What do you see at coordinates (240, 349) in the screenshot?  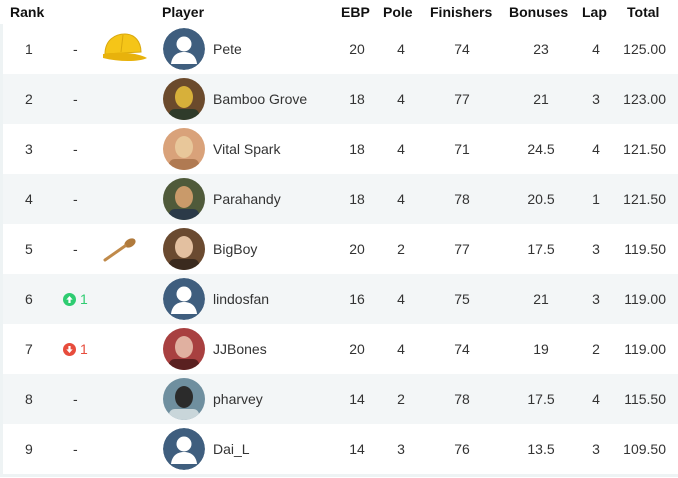 I see `player-name: JJBones` at bounding box center [240, 349].